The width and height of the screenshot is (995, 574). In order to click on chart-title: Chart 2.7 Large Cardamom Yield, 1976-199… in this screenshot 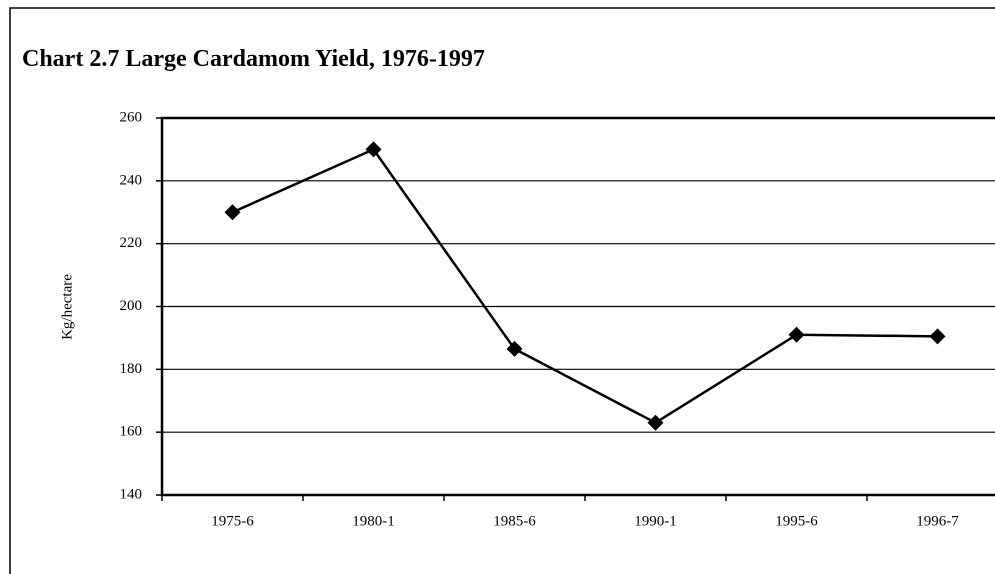, I will do `click(253, 59)`.